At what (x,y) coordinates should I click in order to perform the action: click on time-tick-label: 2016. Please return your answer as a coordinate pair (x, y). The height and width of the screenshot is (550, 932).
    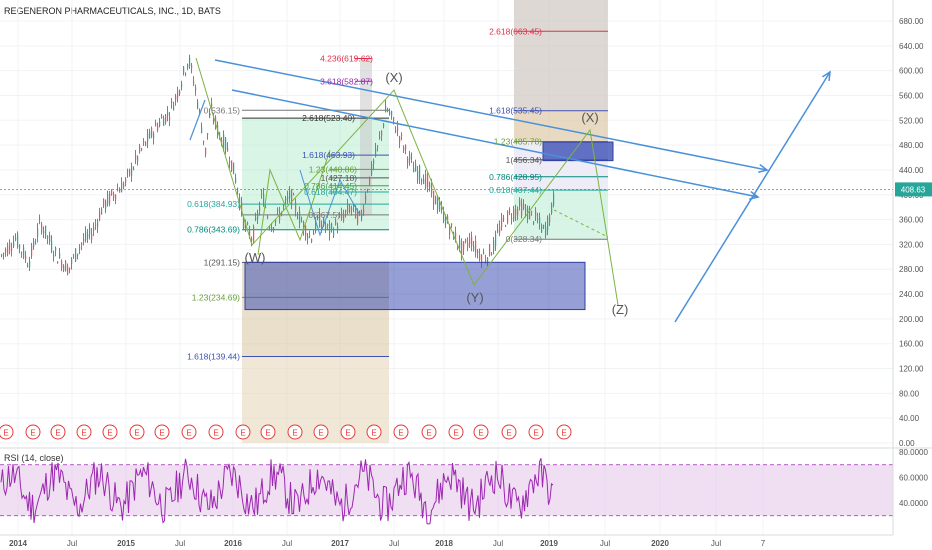
    Looking at the image, I should click on (233, 543).